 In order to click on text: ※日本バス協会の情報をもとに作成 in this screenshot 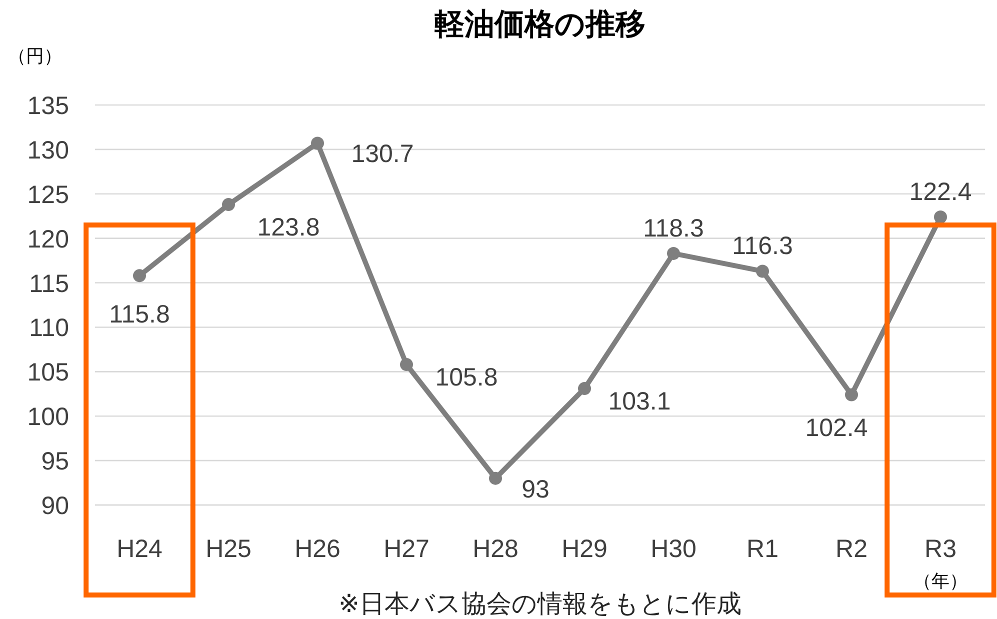, I will do `click(540, 603)`.